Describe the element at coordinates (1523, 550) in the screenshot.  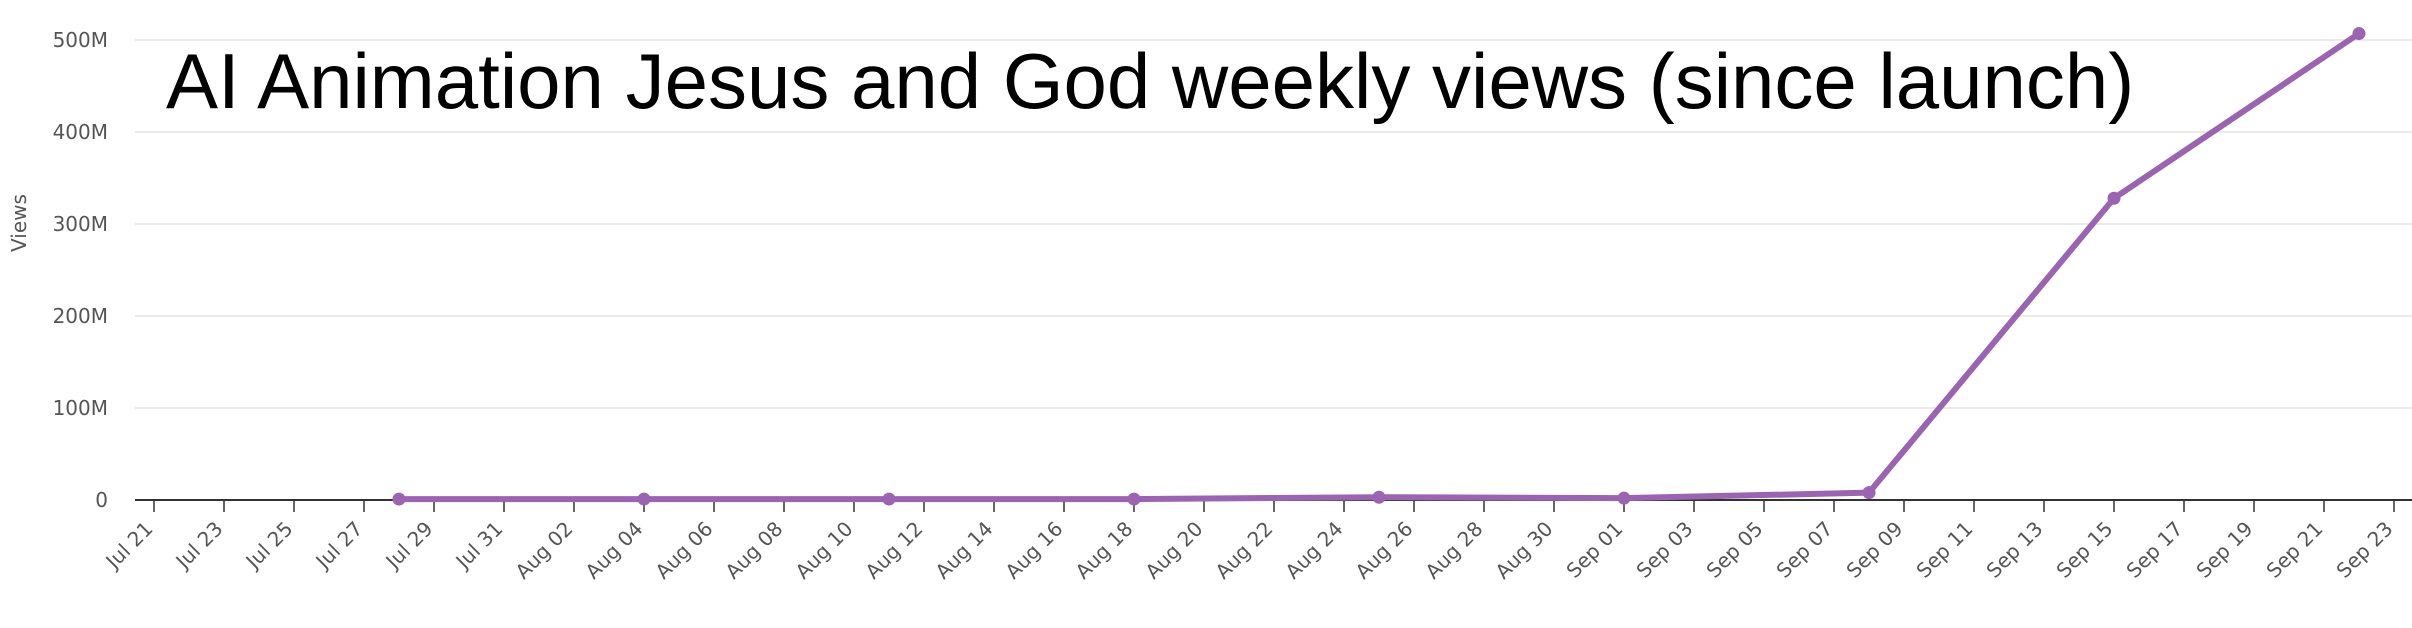
I see `x-tick-label: Aug 30` at that location.